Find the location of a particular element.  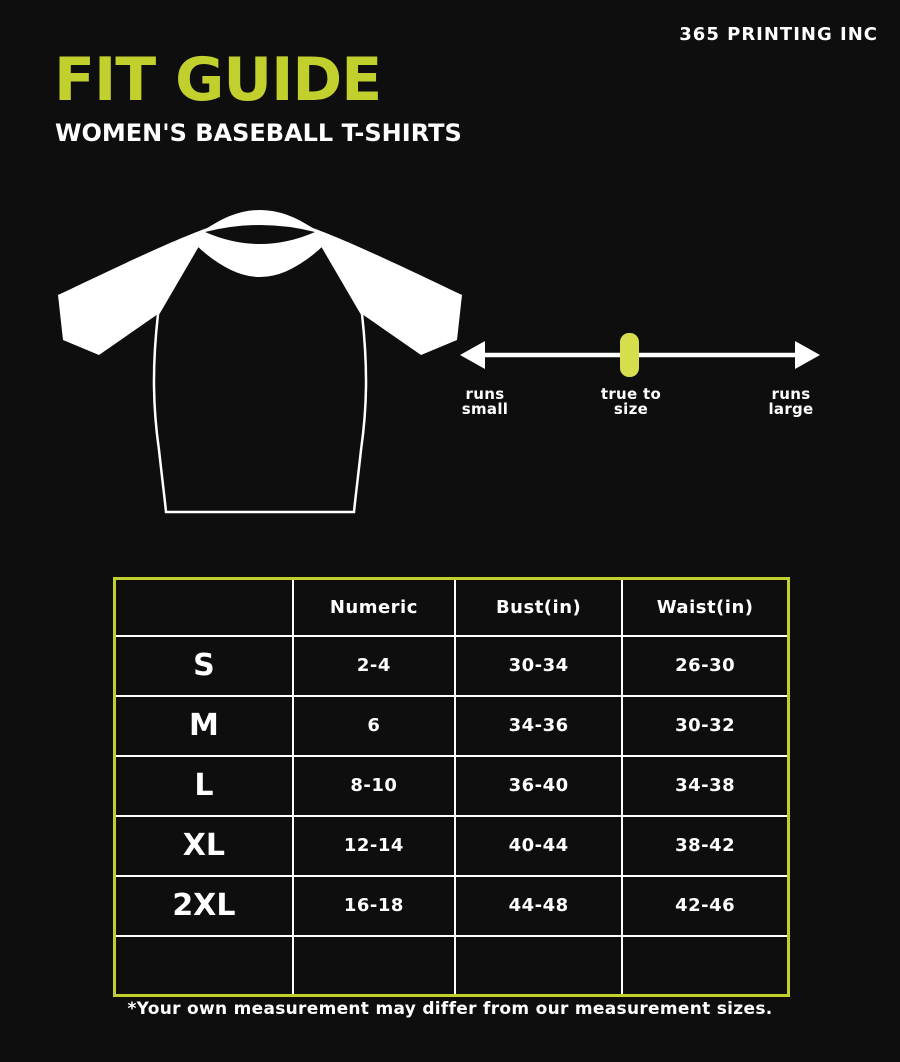

table-row-xl: XL 12-14 40-44 38-42 is located at coordinates (451, 845).